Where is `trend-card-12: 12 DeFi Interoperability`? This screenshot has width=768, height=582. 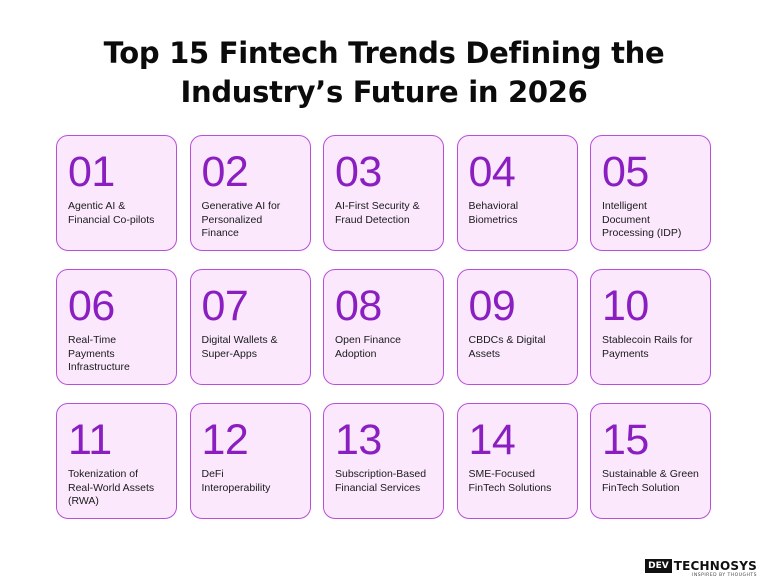 trend-card-12: 12 DeFi Interoperability is located at coordinates (250, 461).